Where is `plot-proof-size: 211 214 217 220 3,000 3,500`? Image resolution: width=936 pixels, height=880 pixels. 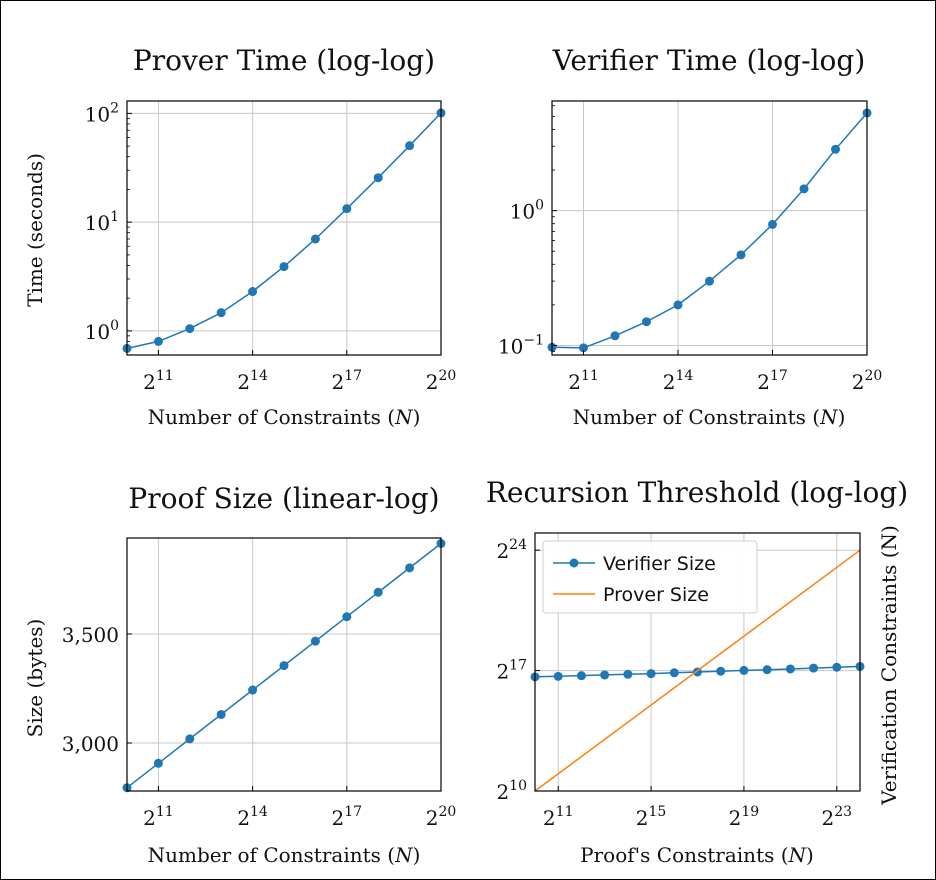
plot-proof-size: 211 214 217 220 3,000 3,500 is located at coordinates (259, 683).